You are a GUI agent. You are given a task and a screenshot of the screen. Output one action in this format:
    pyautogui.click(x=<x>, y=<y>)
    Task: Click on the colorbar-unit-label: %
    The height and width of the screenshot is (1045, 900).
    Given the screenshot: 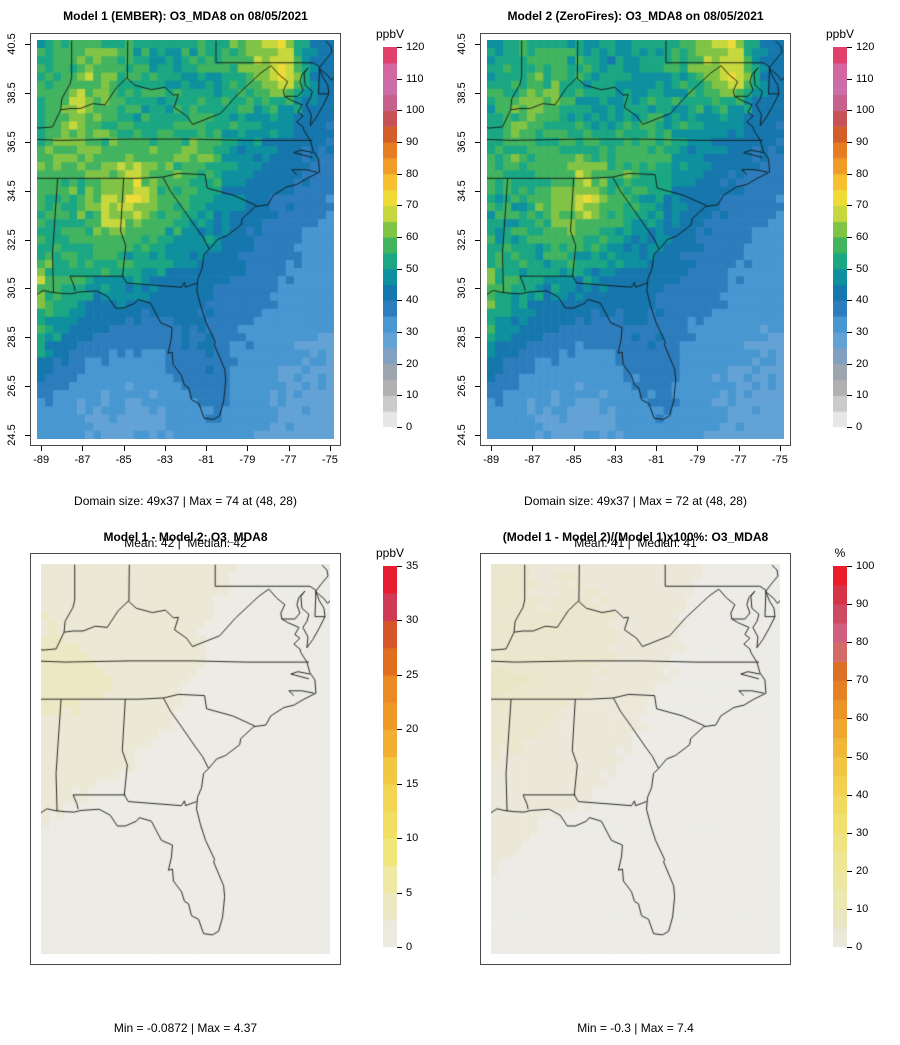 What is the action you would take?
    pyautogui.click(x=840, y=553)
    